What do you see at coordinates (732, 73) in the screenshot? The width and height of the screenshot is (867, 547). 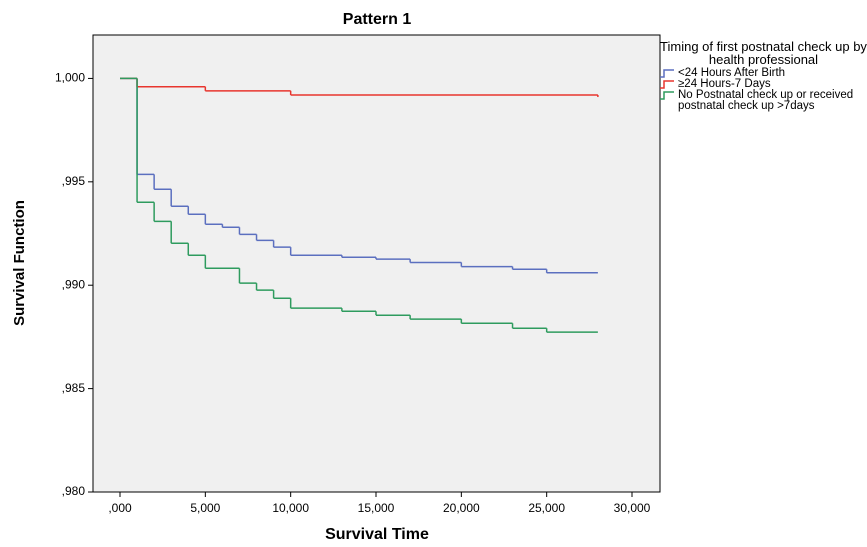 I see `legend-label: <24 Hours After Birth` at bounding box center [732, 73].